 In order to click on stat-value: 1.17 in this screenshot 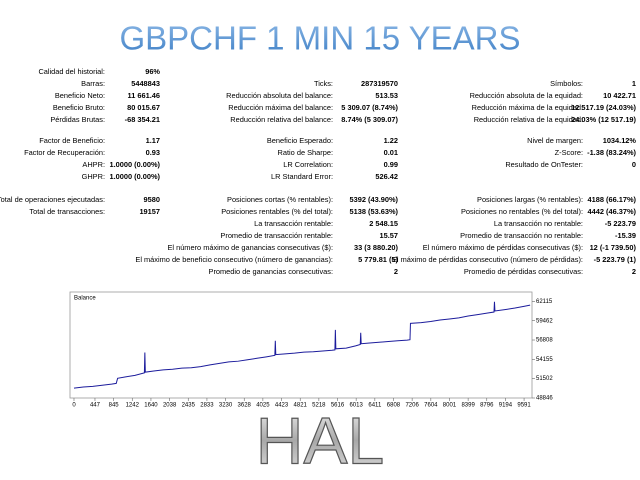, I will do `click(153, 140)`.